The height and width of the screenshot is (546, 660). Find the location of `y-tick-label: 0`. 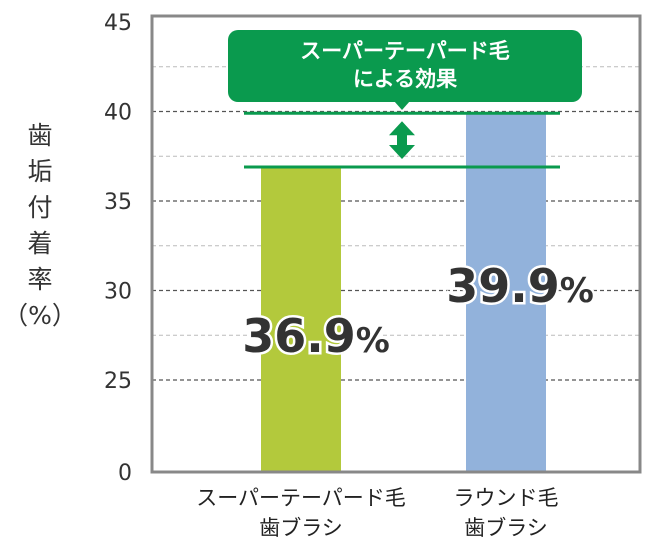

y-tick-label: 0 is located at coordinates (125, 473).